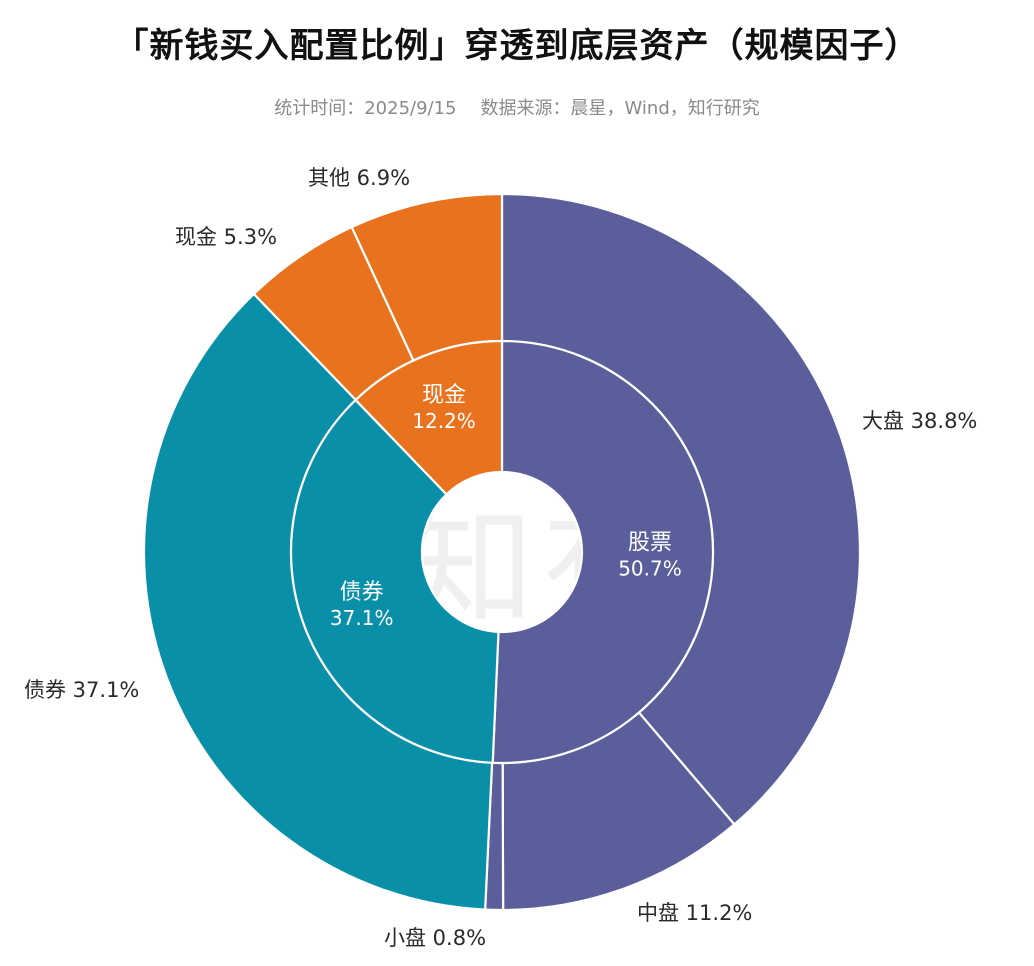 The image size is (1034, 966). What do you see at coordinates (435, 938) in the screenshot?
I see `outer-label-3: 小盘 0.8%` at bounding box center [435, 938].